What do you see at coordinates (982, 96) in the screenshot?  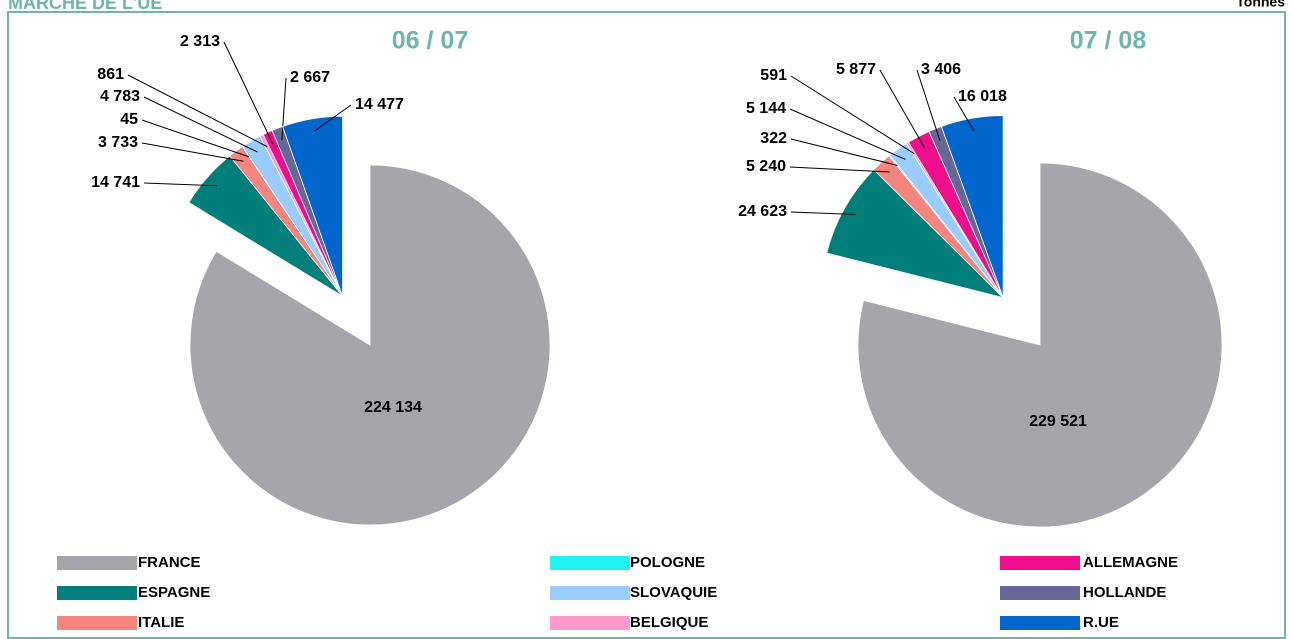 I see `value-label: 16 018` at bounding box center [982, 96].